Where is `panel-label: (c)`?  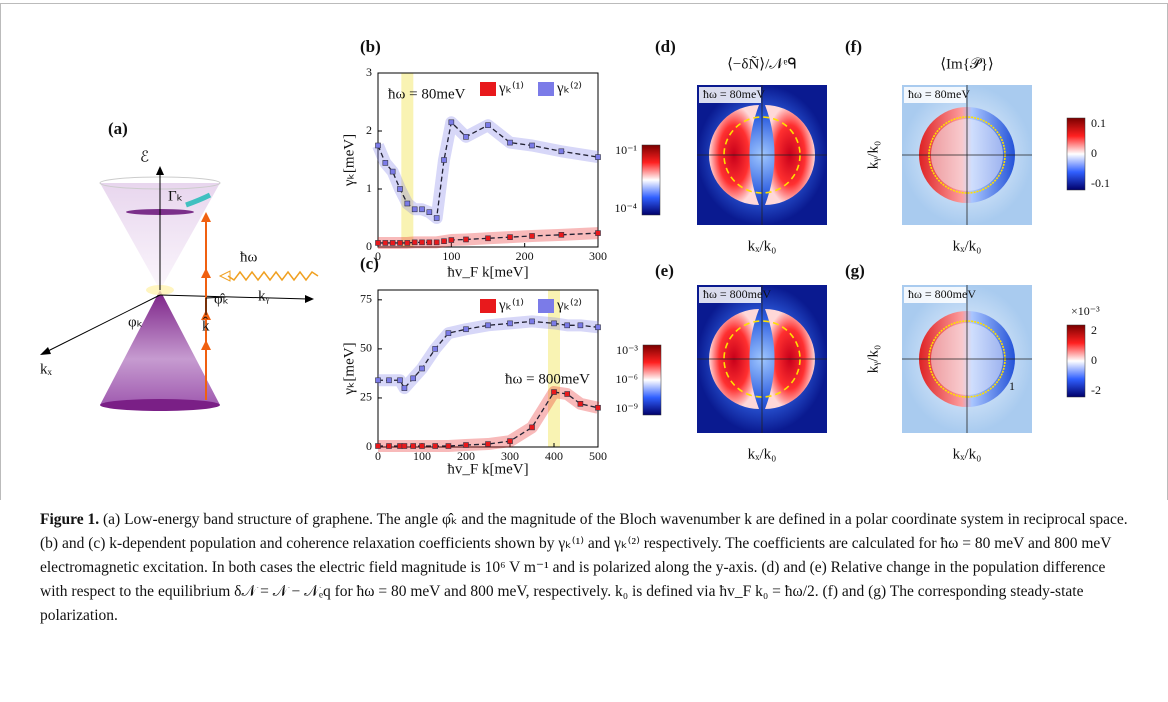 panel-label: (c) is located at coordinates (369, 263).